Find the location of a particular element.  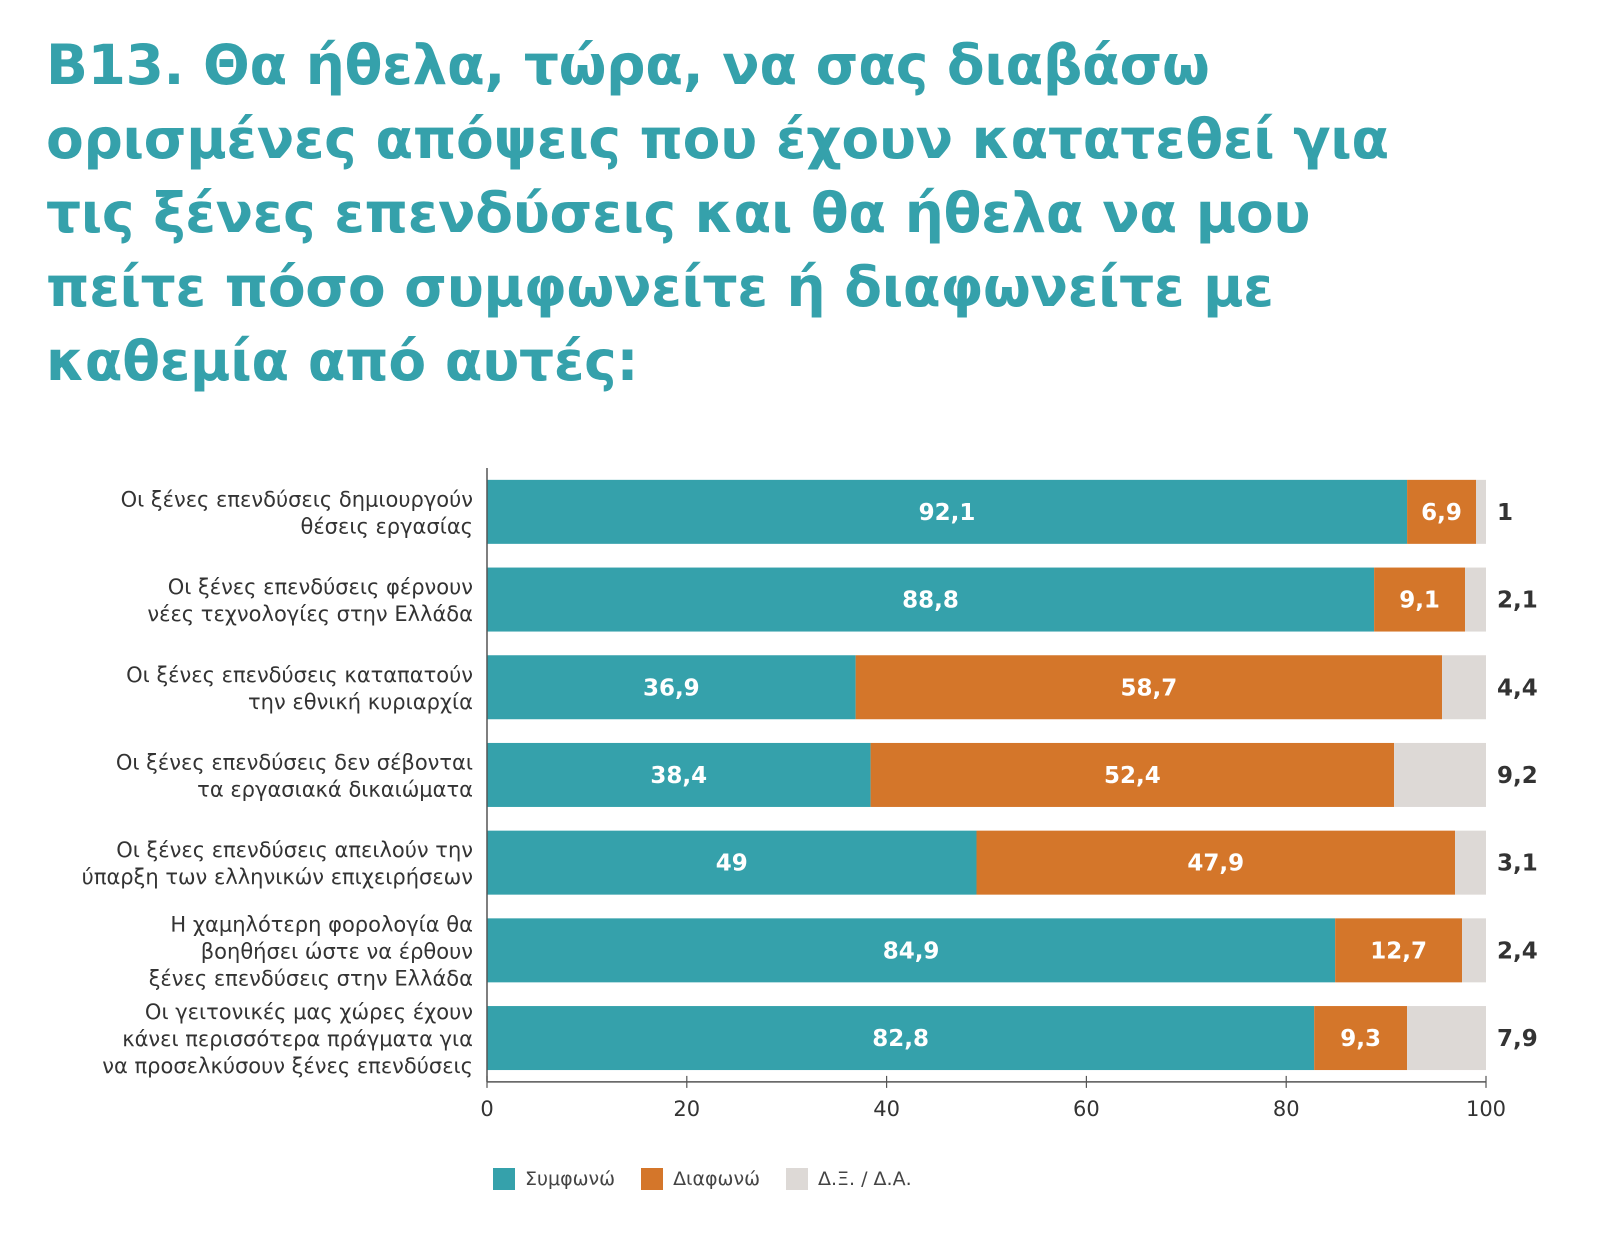

title-line: πείτε πόσο συμφωνείτε ή διαφωνείτε με is located at coordinates (660, 287).